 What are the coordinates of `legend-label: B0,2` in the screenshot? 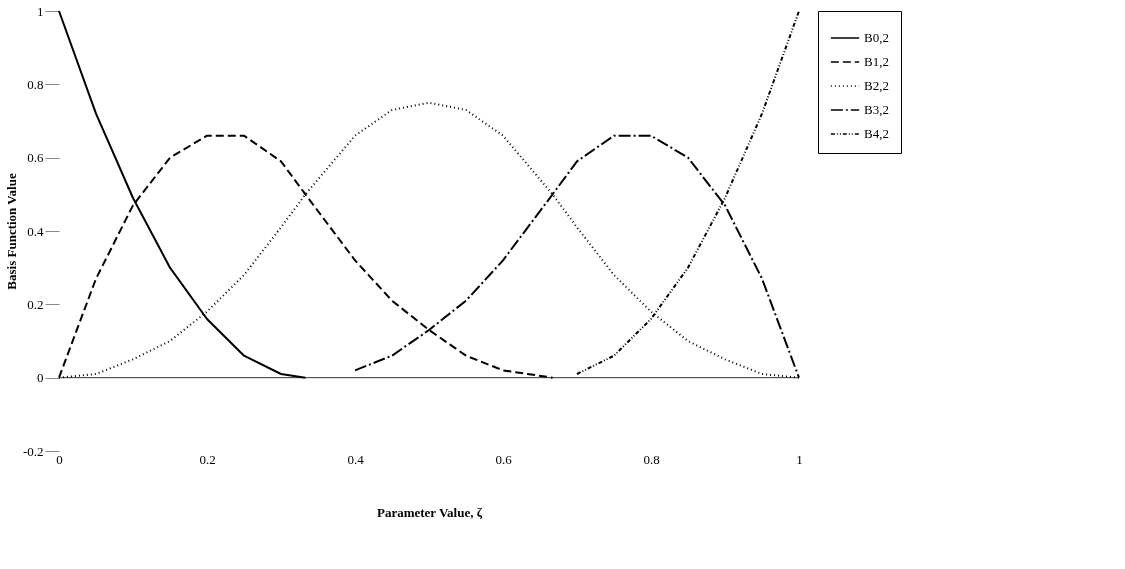 It's located at (876, 37).